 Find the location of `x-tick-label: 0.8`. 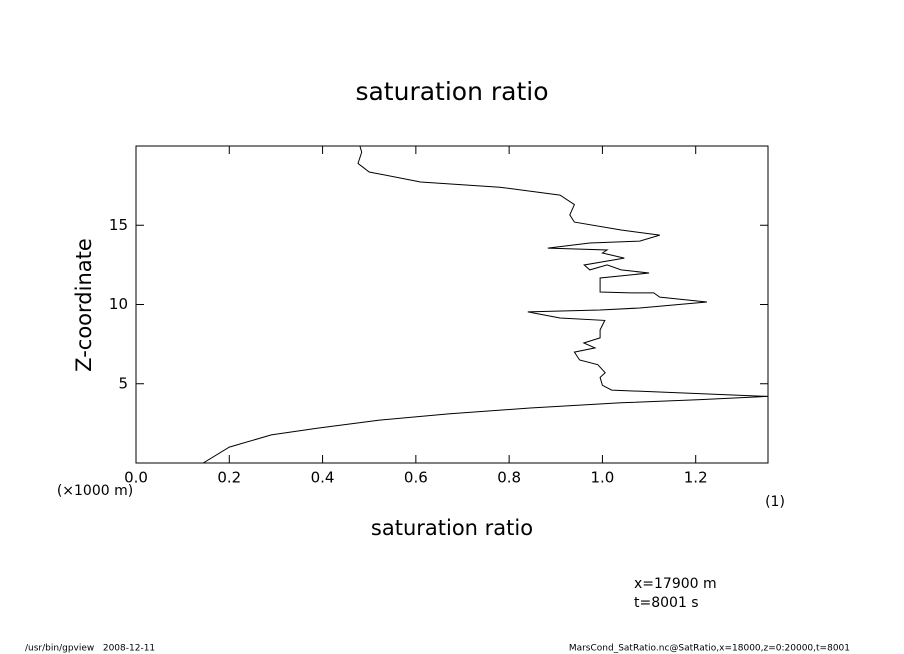

x-tick-label: 0.8 is located at coordinates (509, 478).